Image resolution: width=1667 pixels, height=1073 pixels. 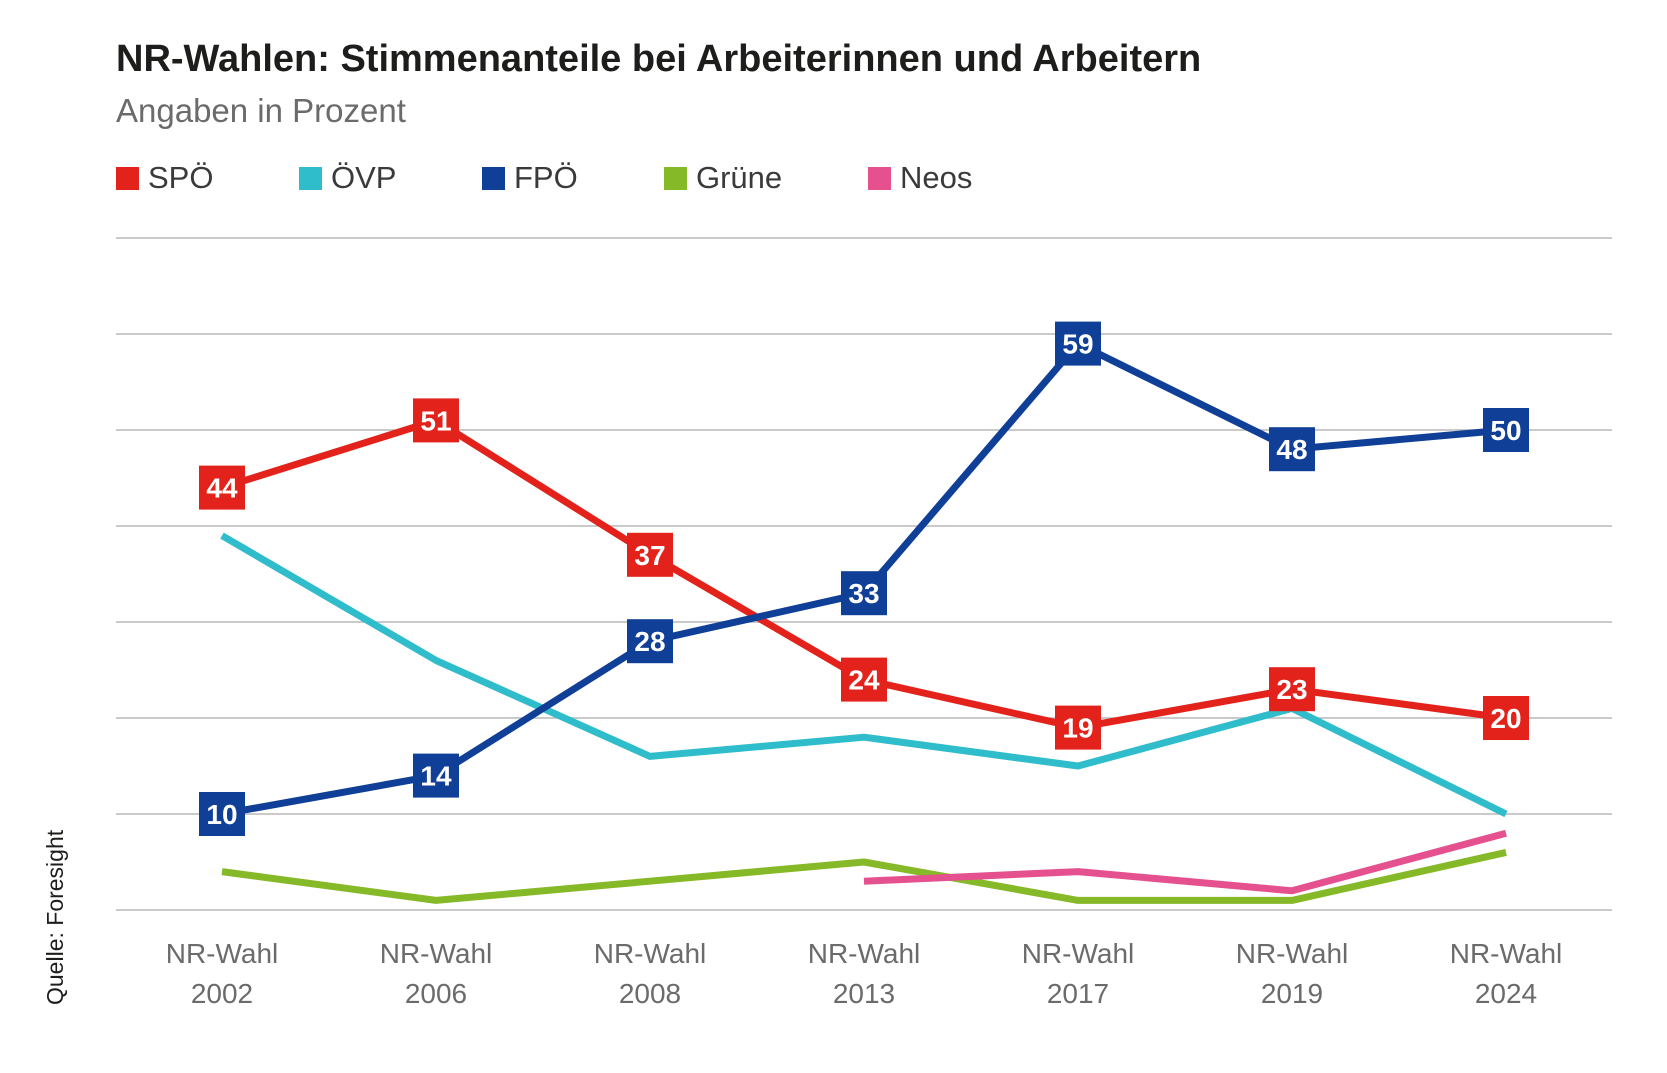 What do you see at coordinates (436, 993) in the screenshot?
I see `x-tick-label-2006-line2: 2006` at bounding box center [436, 993].